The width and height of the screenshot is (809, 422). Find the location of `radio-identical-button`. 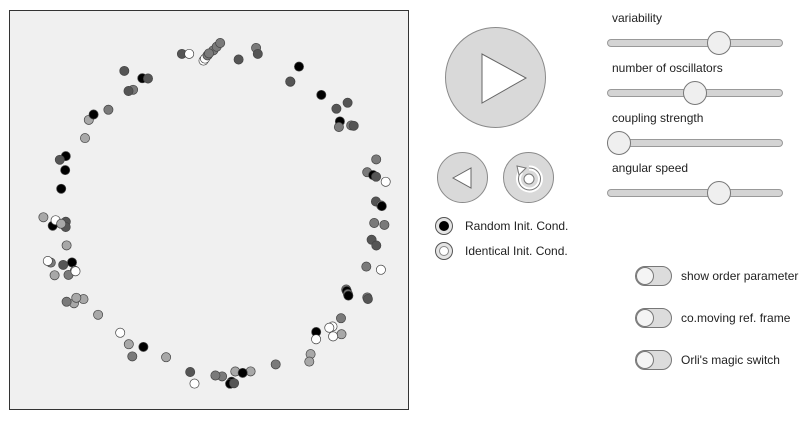

radio-identical-button is located at coordinates (444, 251).